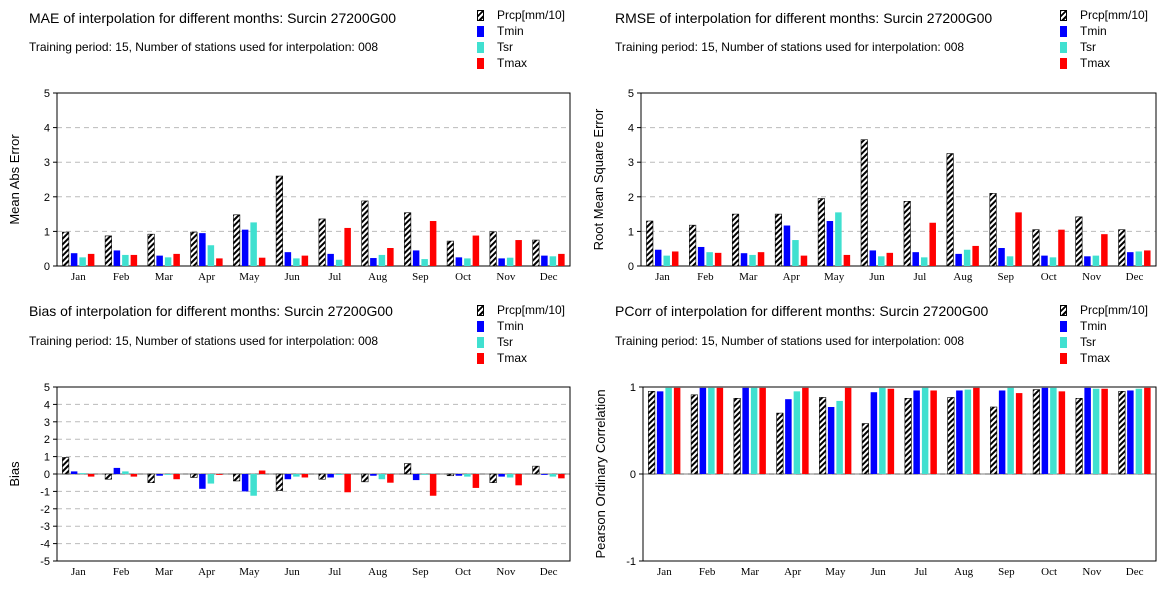  I want to click on bar-jun-tsr, so click(882, 430).